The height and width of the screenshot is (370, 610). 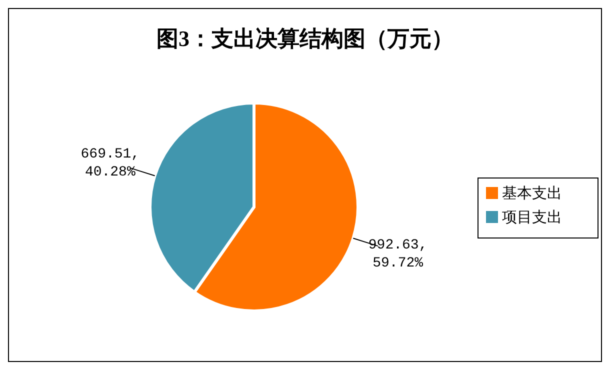 What do you see at coordinates (532, 217) in the screenshot?
I see `legend-label: 项目支出` at bounding box center [532, 217].